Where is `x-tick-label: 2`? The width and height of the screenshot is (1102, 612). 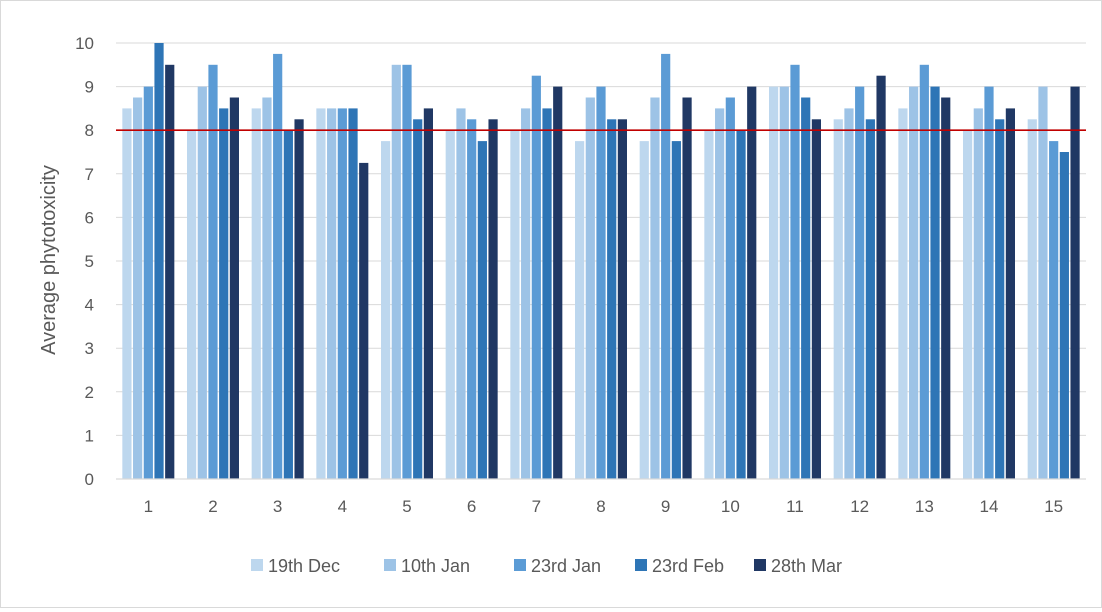
x-tick-label: 2 is located at coordinates (212, 506).